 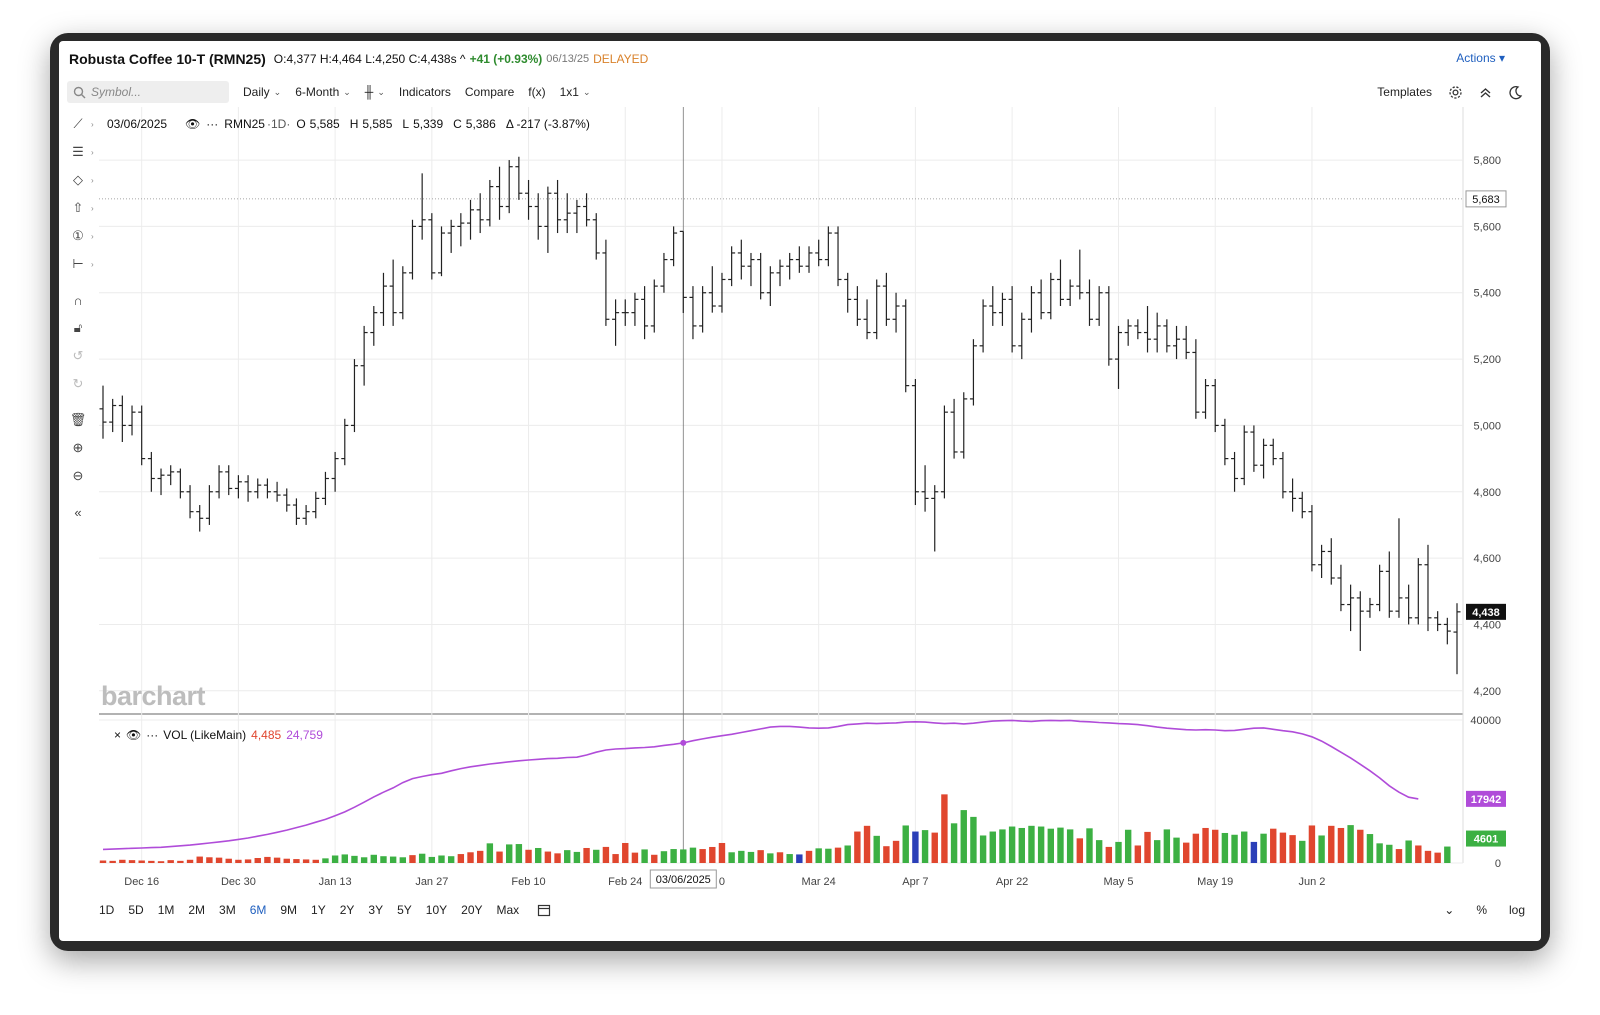 What do you see at coordinates (1487, 692) in the screenshot?
I see `price-tick-label: 4,200` at bounding box center [1487, 692].